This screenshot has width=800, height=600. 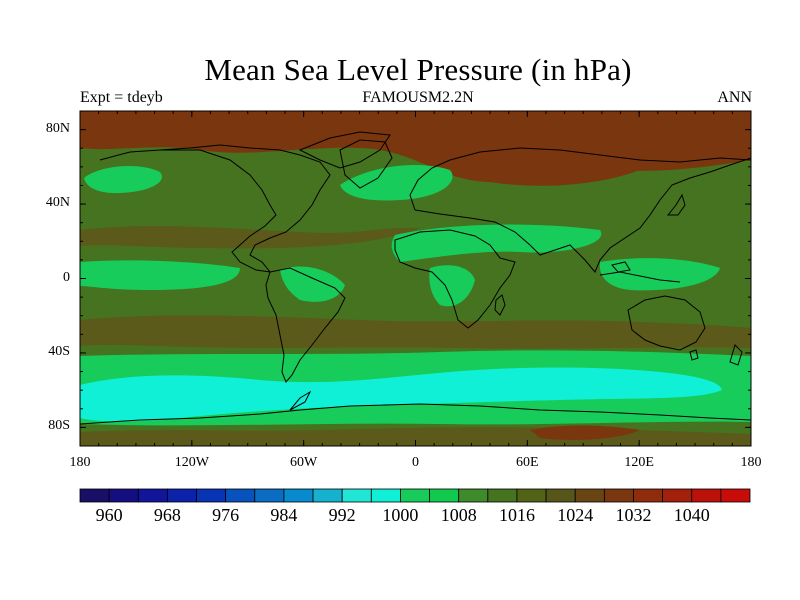 What do you see at coordinates (516, 515) in the screenshot?
I see `colorbar-label: 1016` at bounding box center [516, 515].